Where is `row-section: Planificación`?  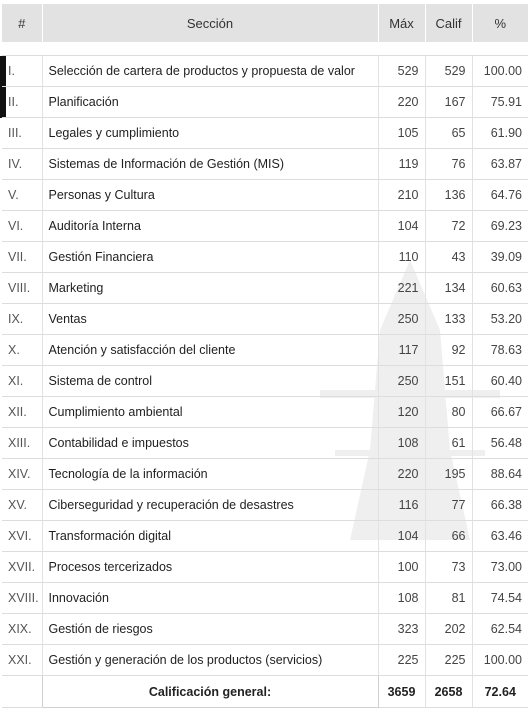
row-section: Planificación is located at coordinates (209, 102).